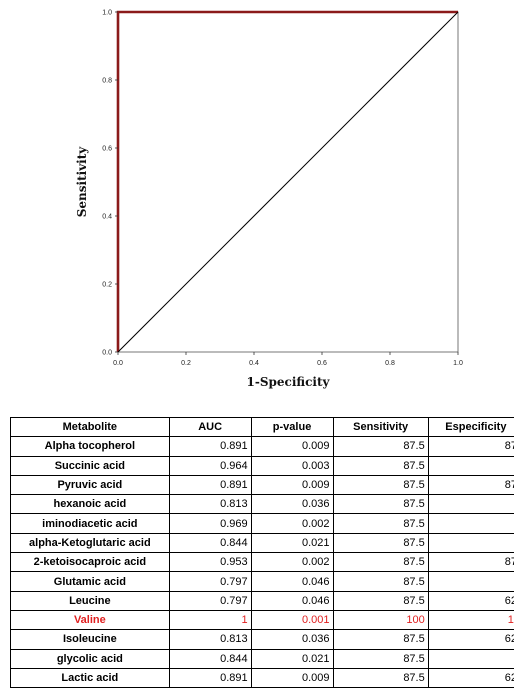  Describe the element at coordinates (90, 562) in the screenshot. I see `cell-metabolite: 2-ketoisocaproic acid` at that location.